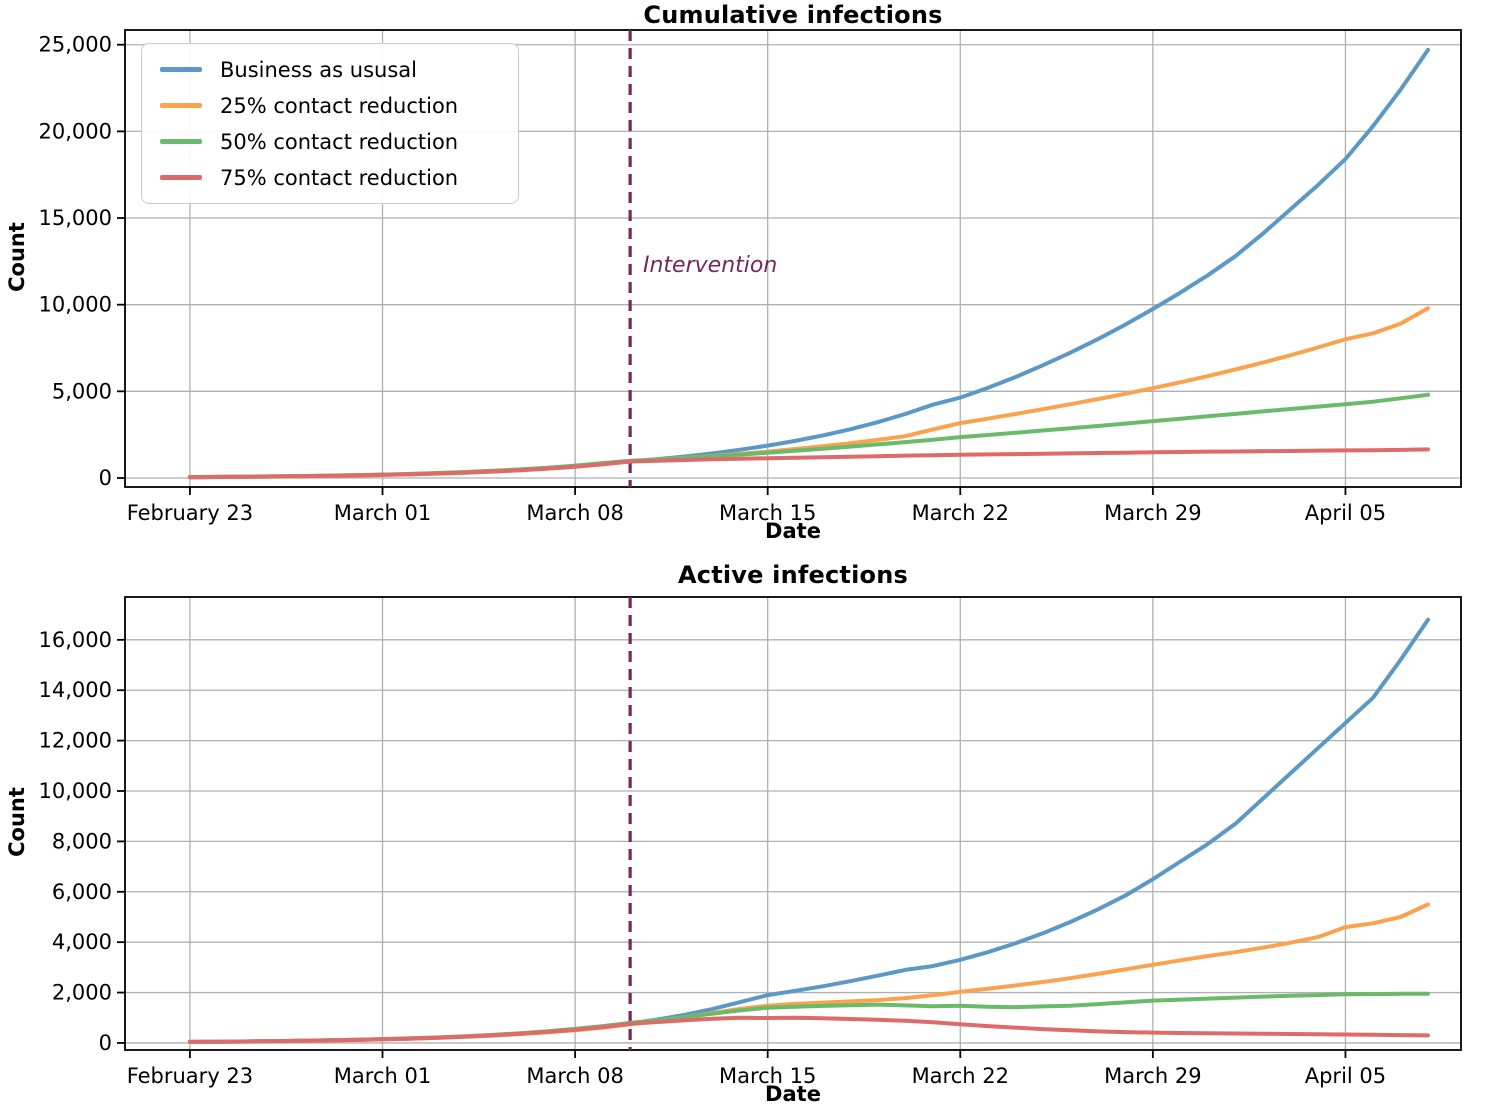 The height and width of the screenshot is (1109, 1488). I want to click on y-tick-label: 12,000, so click(75, 741).